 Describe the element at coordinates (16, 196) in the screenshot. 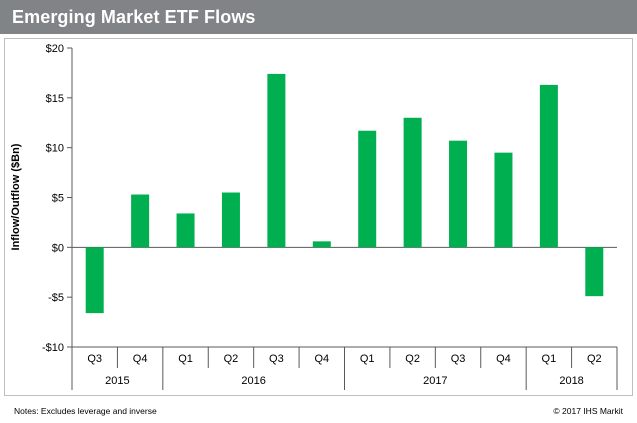

I see `y-axis-label: Inflow/Outflow ($Bn)` at that location.